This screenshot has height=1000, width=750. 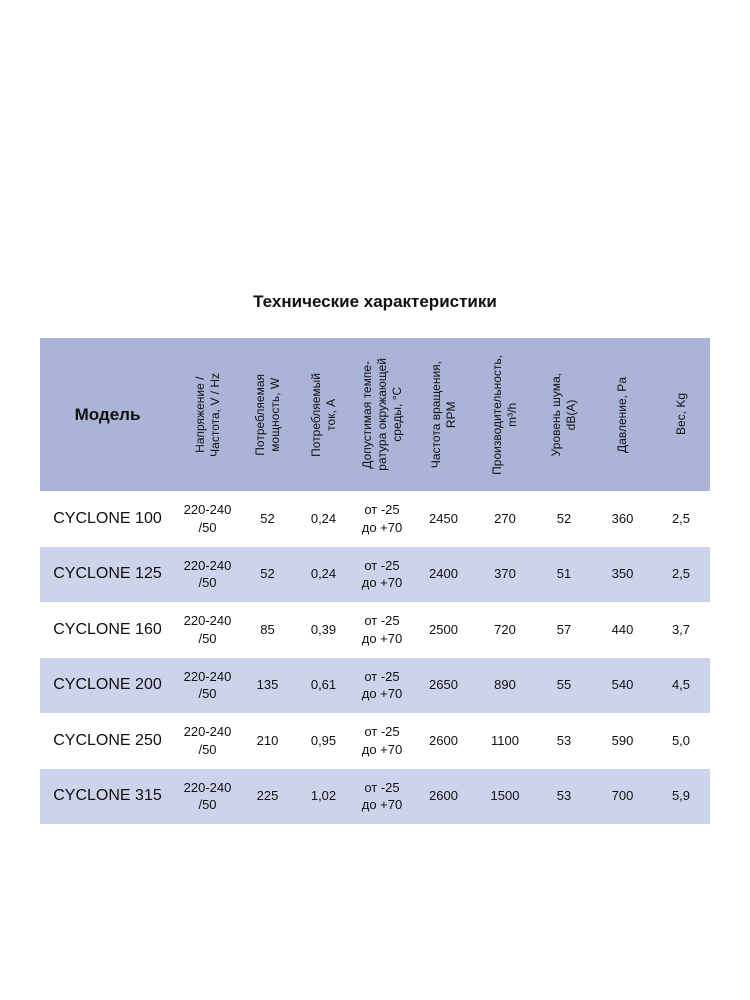 What do you see at coordinates (443, 685) in the screenshot?
I see `cell-rpm: 2650` at bounding box center [443, 685].